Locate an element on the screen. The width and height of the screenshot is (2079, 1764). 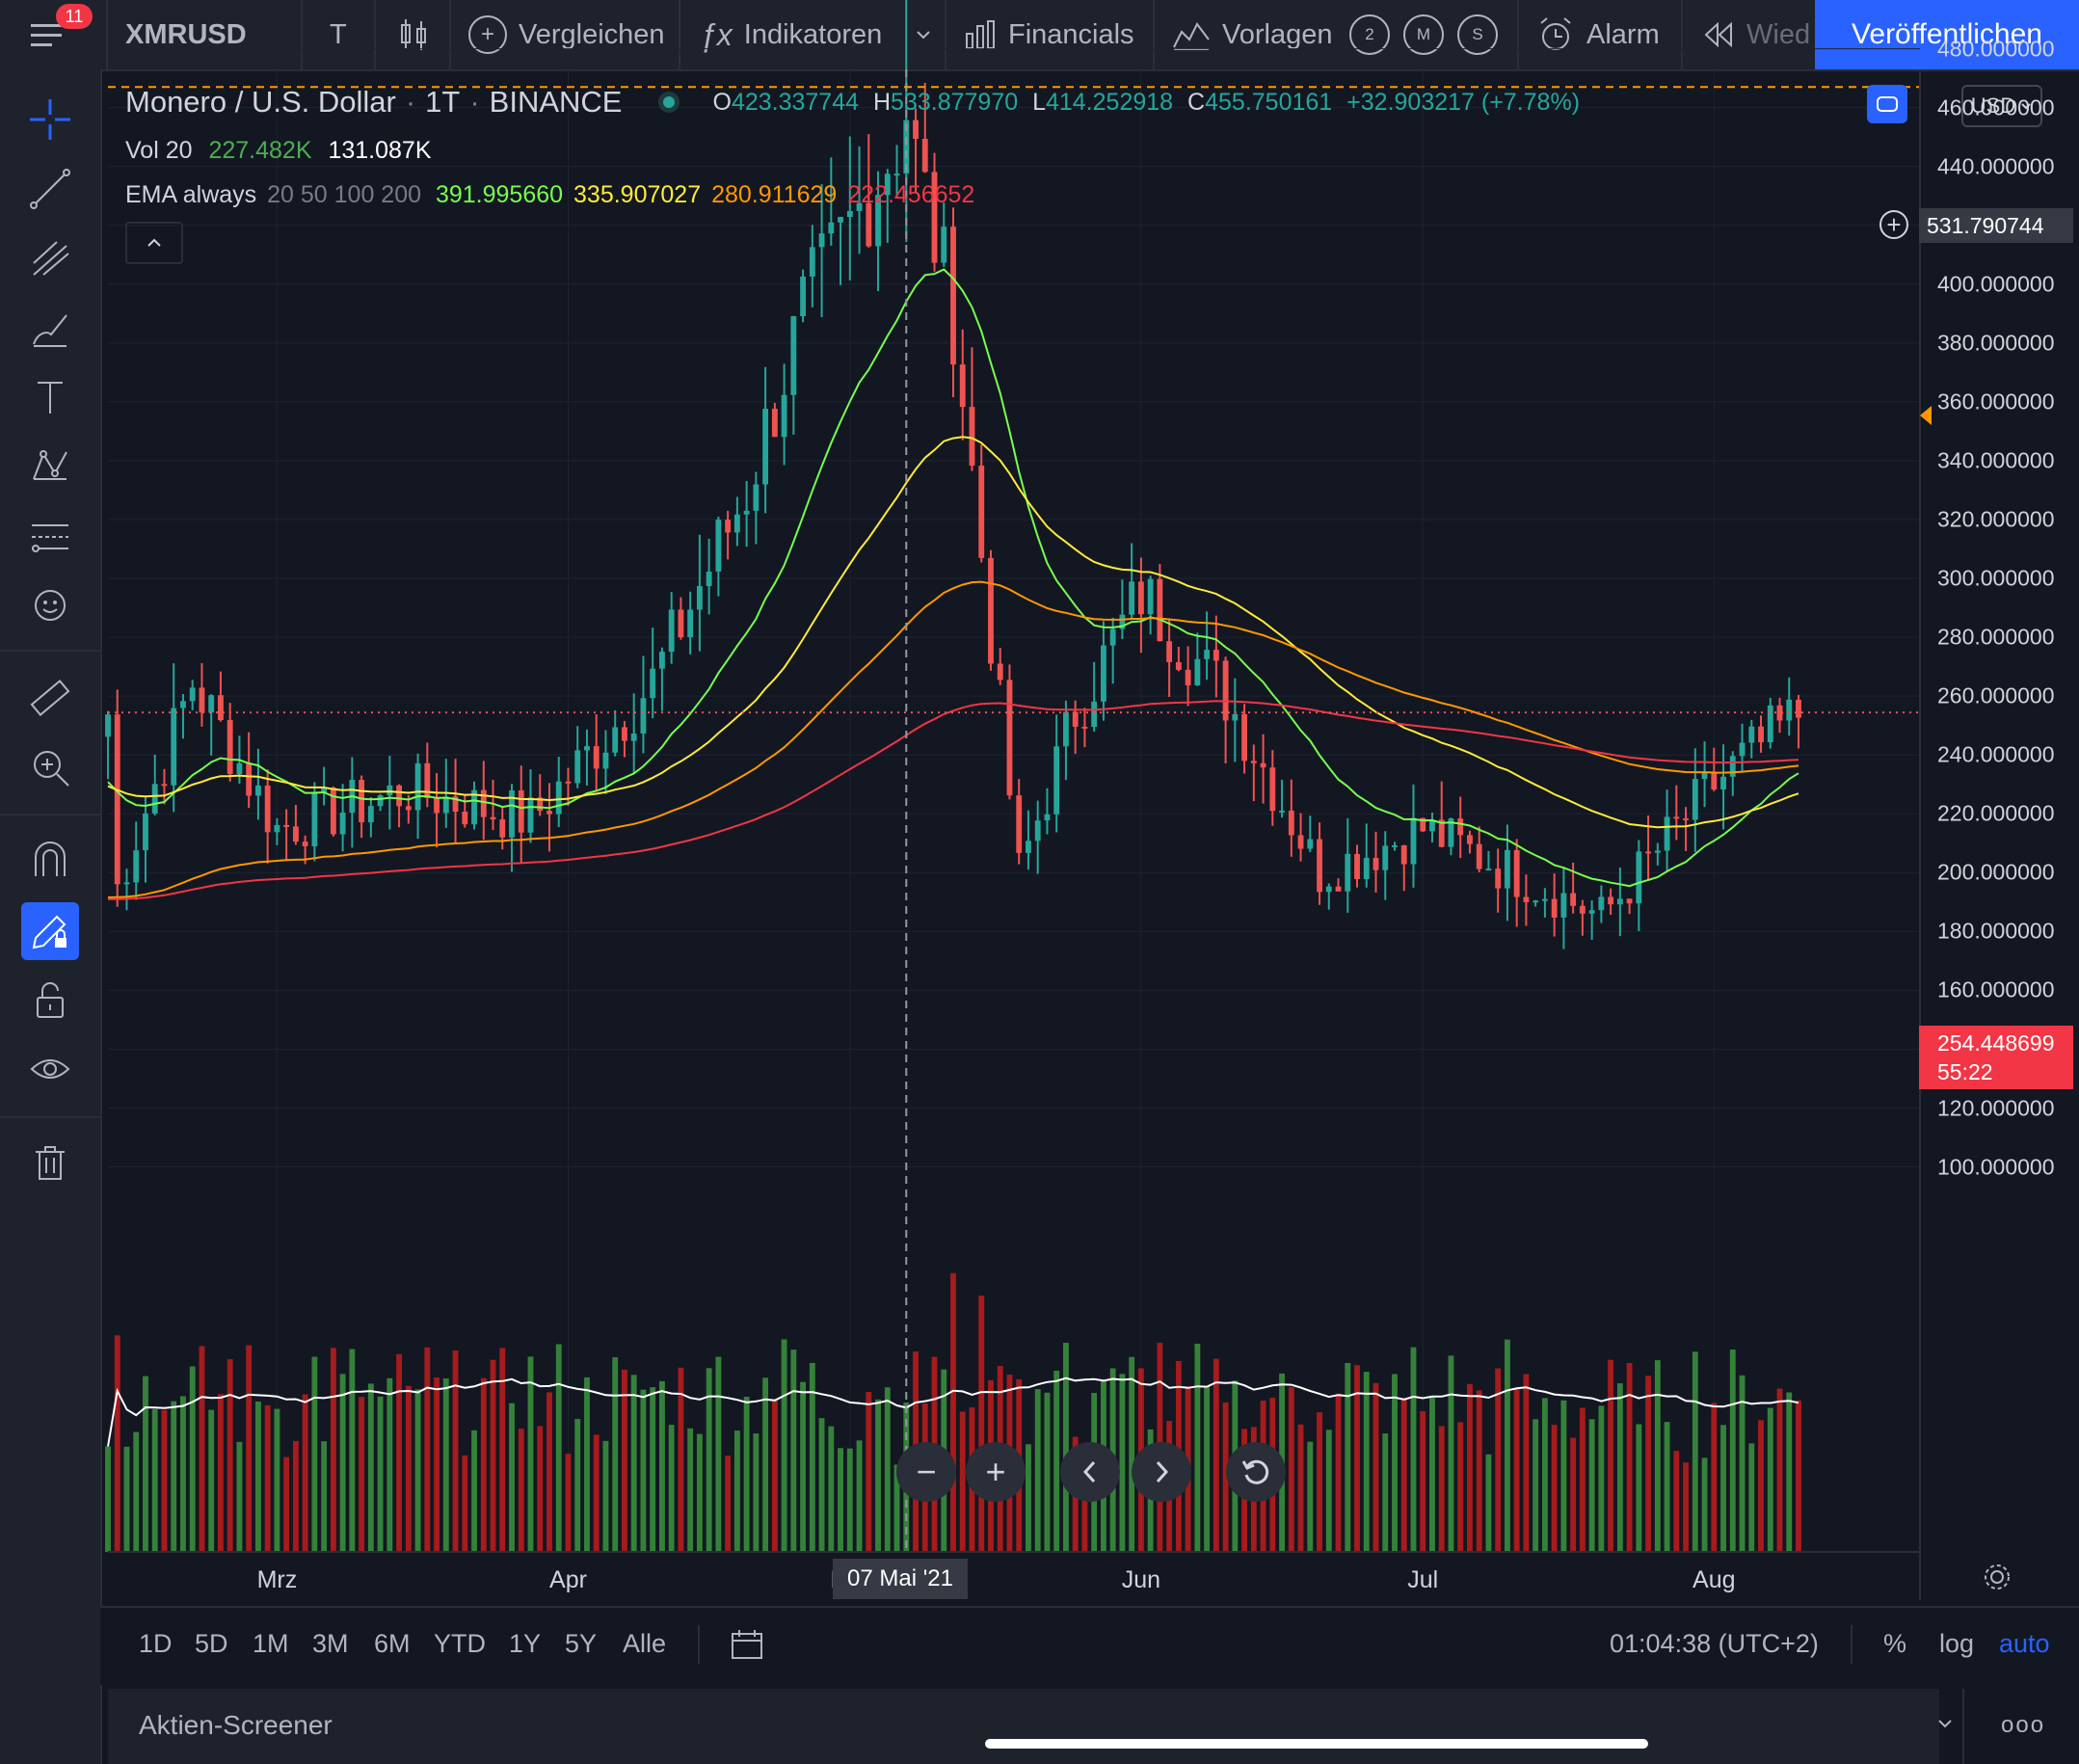
more-options-button: ooo is located at coordinates (2023, 1725).